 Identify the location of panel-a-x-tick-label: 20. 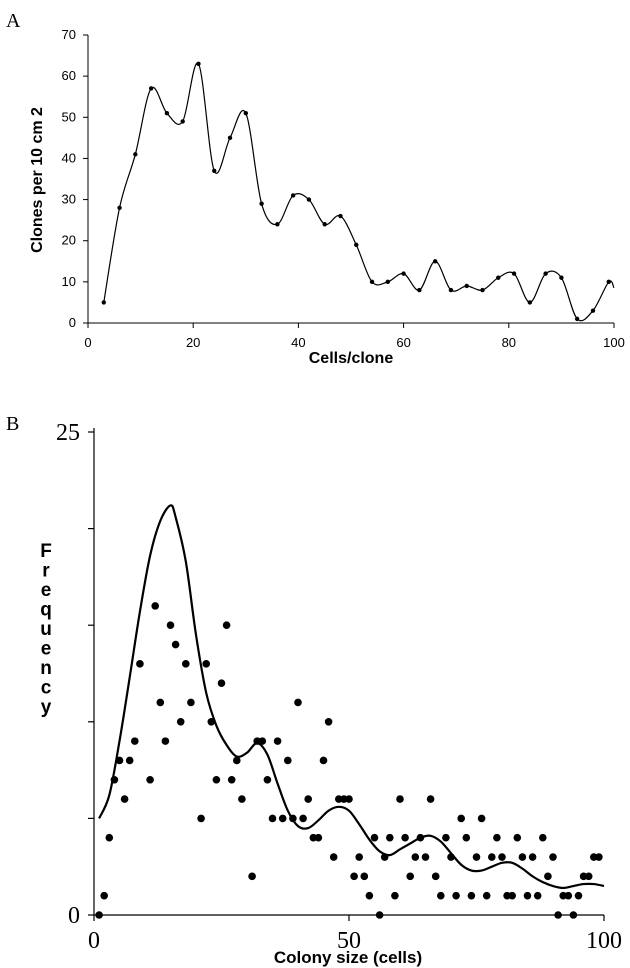
(193, 342).